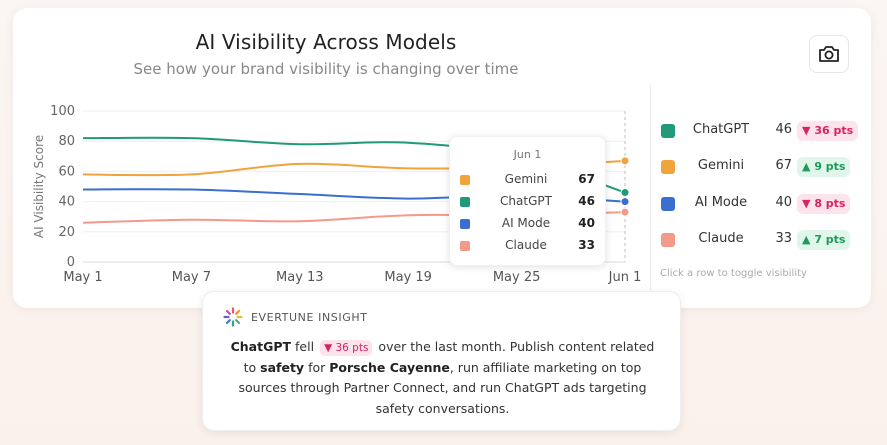 Image resolution: width=887 pixels, height=445 pixels. I want to click on x-tick-label: May 7, so click(191, 277).